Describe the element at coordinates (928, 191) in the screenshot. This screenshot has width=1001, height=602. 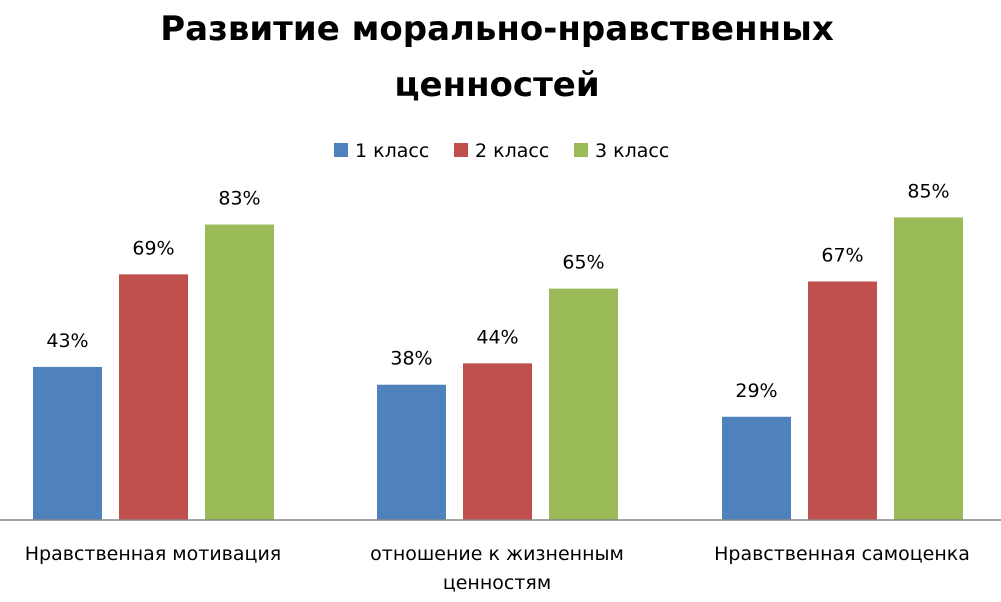
I see `data-label: 85%` at that location.